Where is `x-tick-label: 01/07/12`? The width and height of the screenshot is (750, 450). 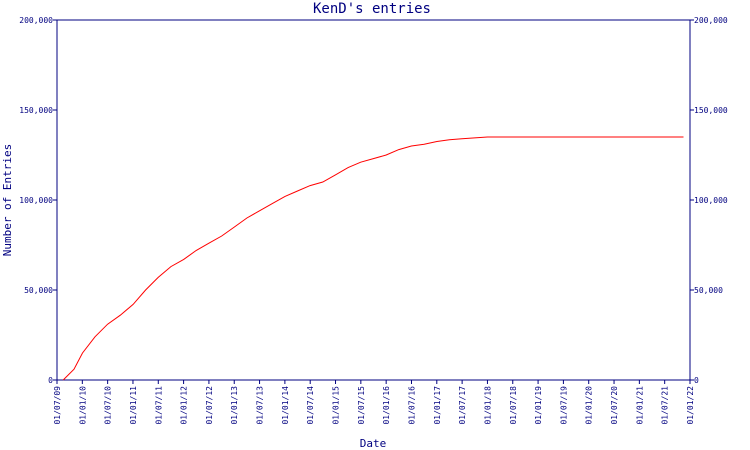
x-tick-label: 01/07/12 is located at coordinates (209, 405).